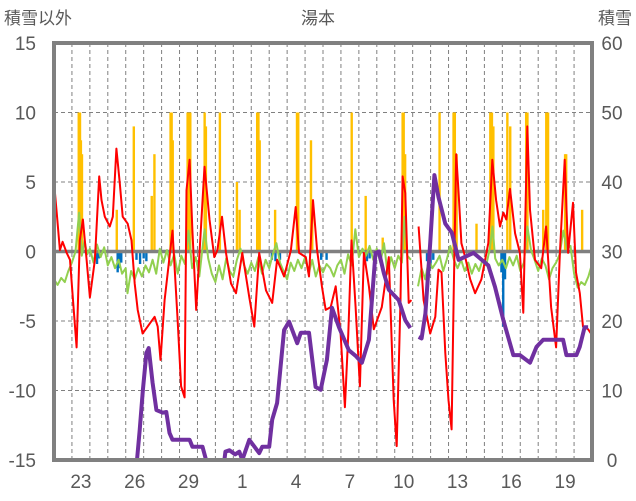  What do you see at coordinates (22, 461) in the screenshot?
I see `left-tick-label: -15` at bounding box center [22, 461].